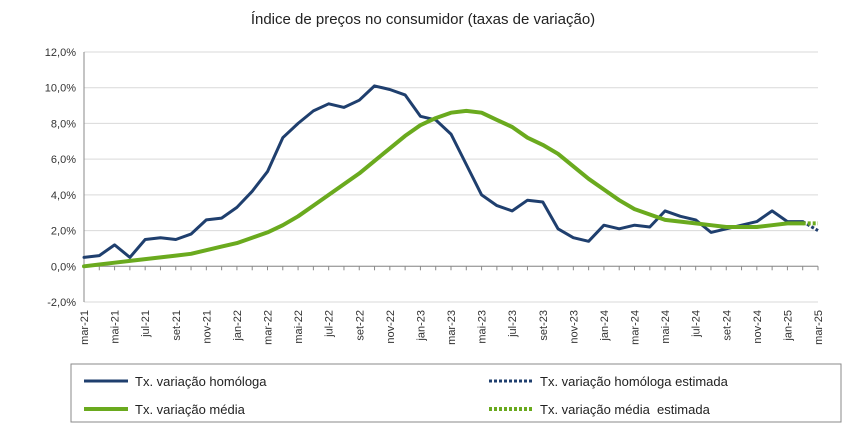 The image size is (847, 428). What do you see at coordinates (788, 326) in the screenshot?
I see `x-tick-label: jan-25` at bounding box center [788, 326].